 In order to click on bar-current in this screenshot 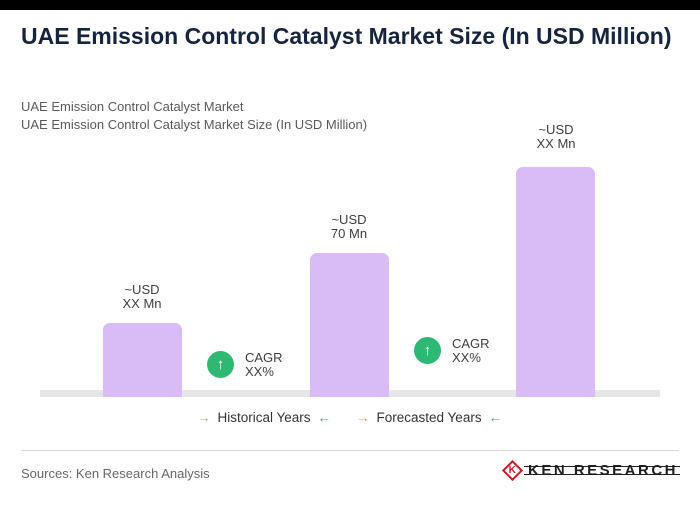, I will do `click(349, 325)`.